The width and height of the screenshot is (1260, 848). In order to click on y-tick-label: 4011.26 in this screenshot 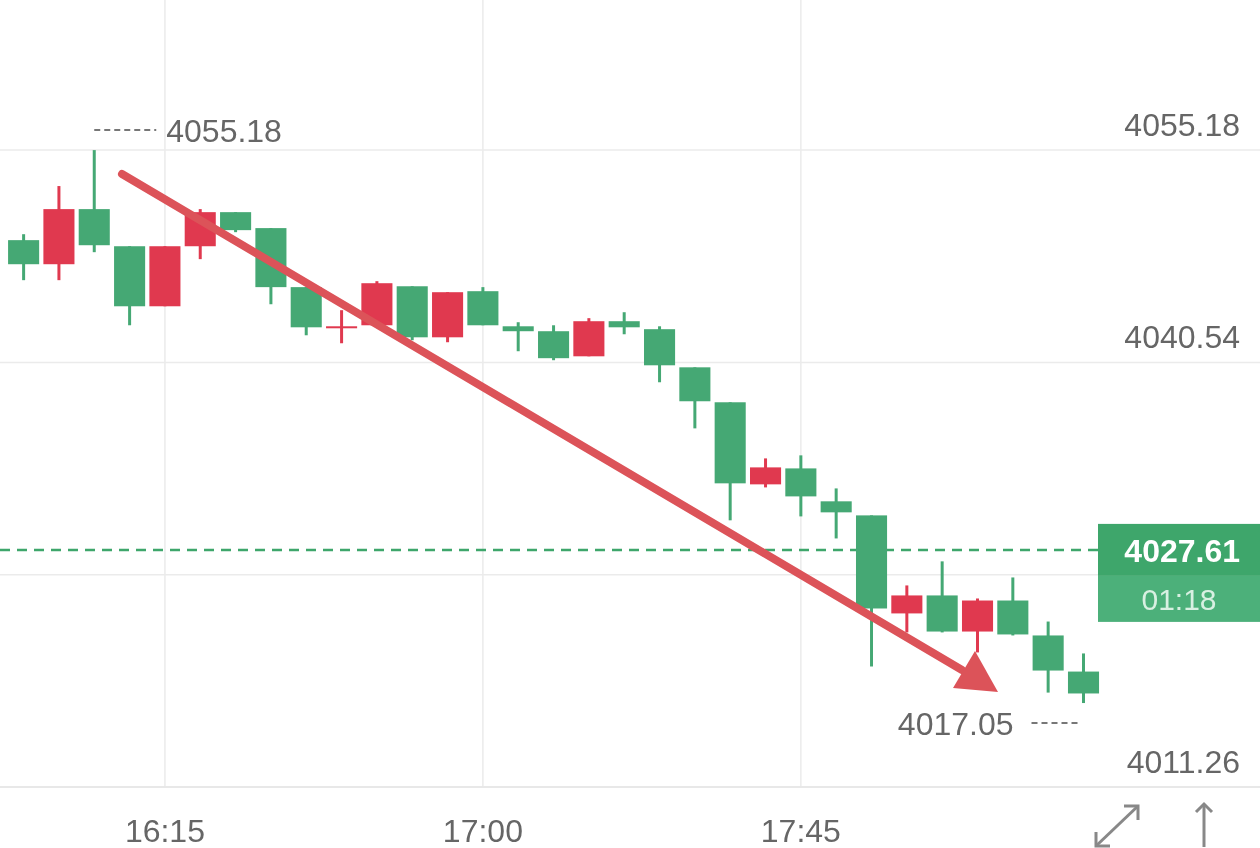, I will do `click(1183, 762)`.